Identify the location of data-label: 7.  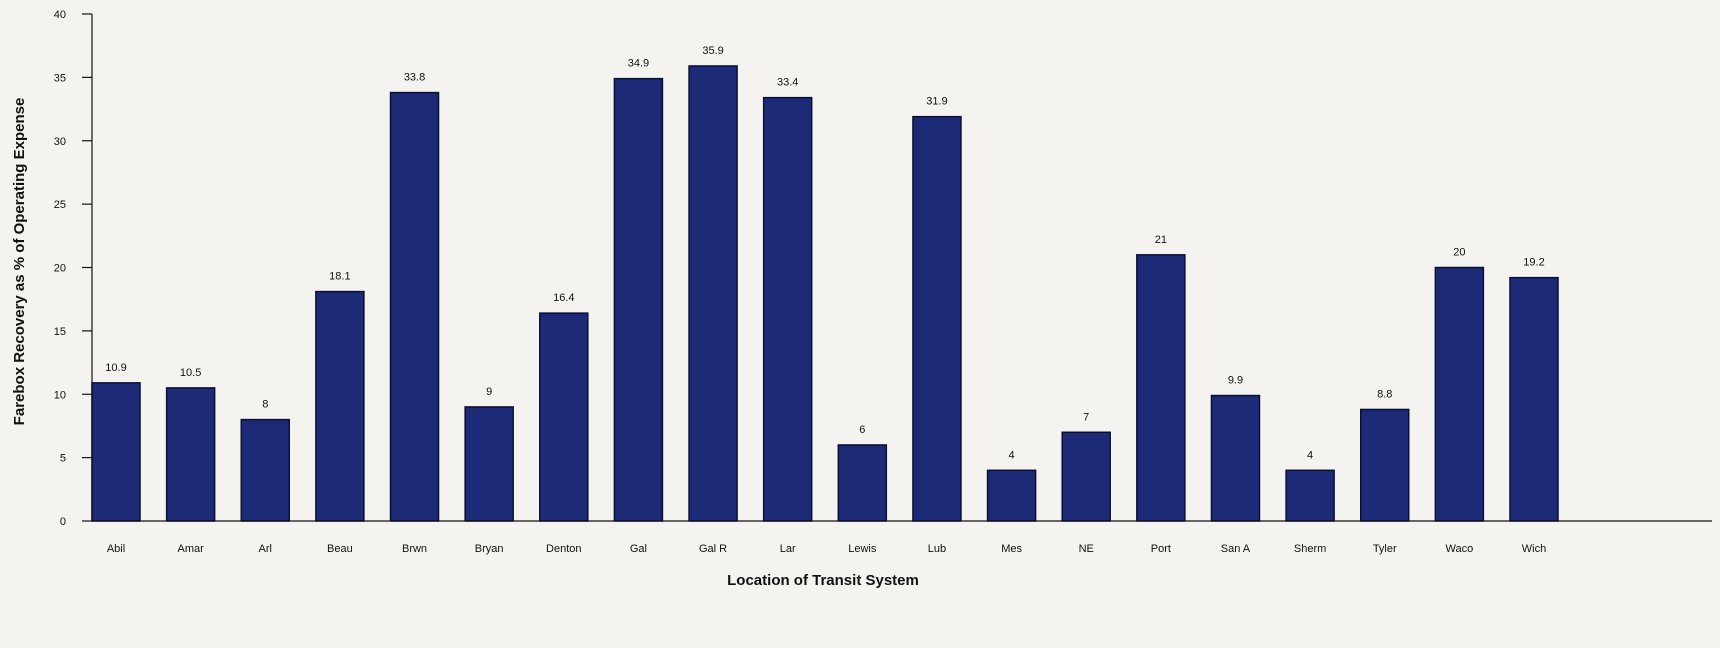
(1086, 417).